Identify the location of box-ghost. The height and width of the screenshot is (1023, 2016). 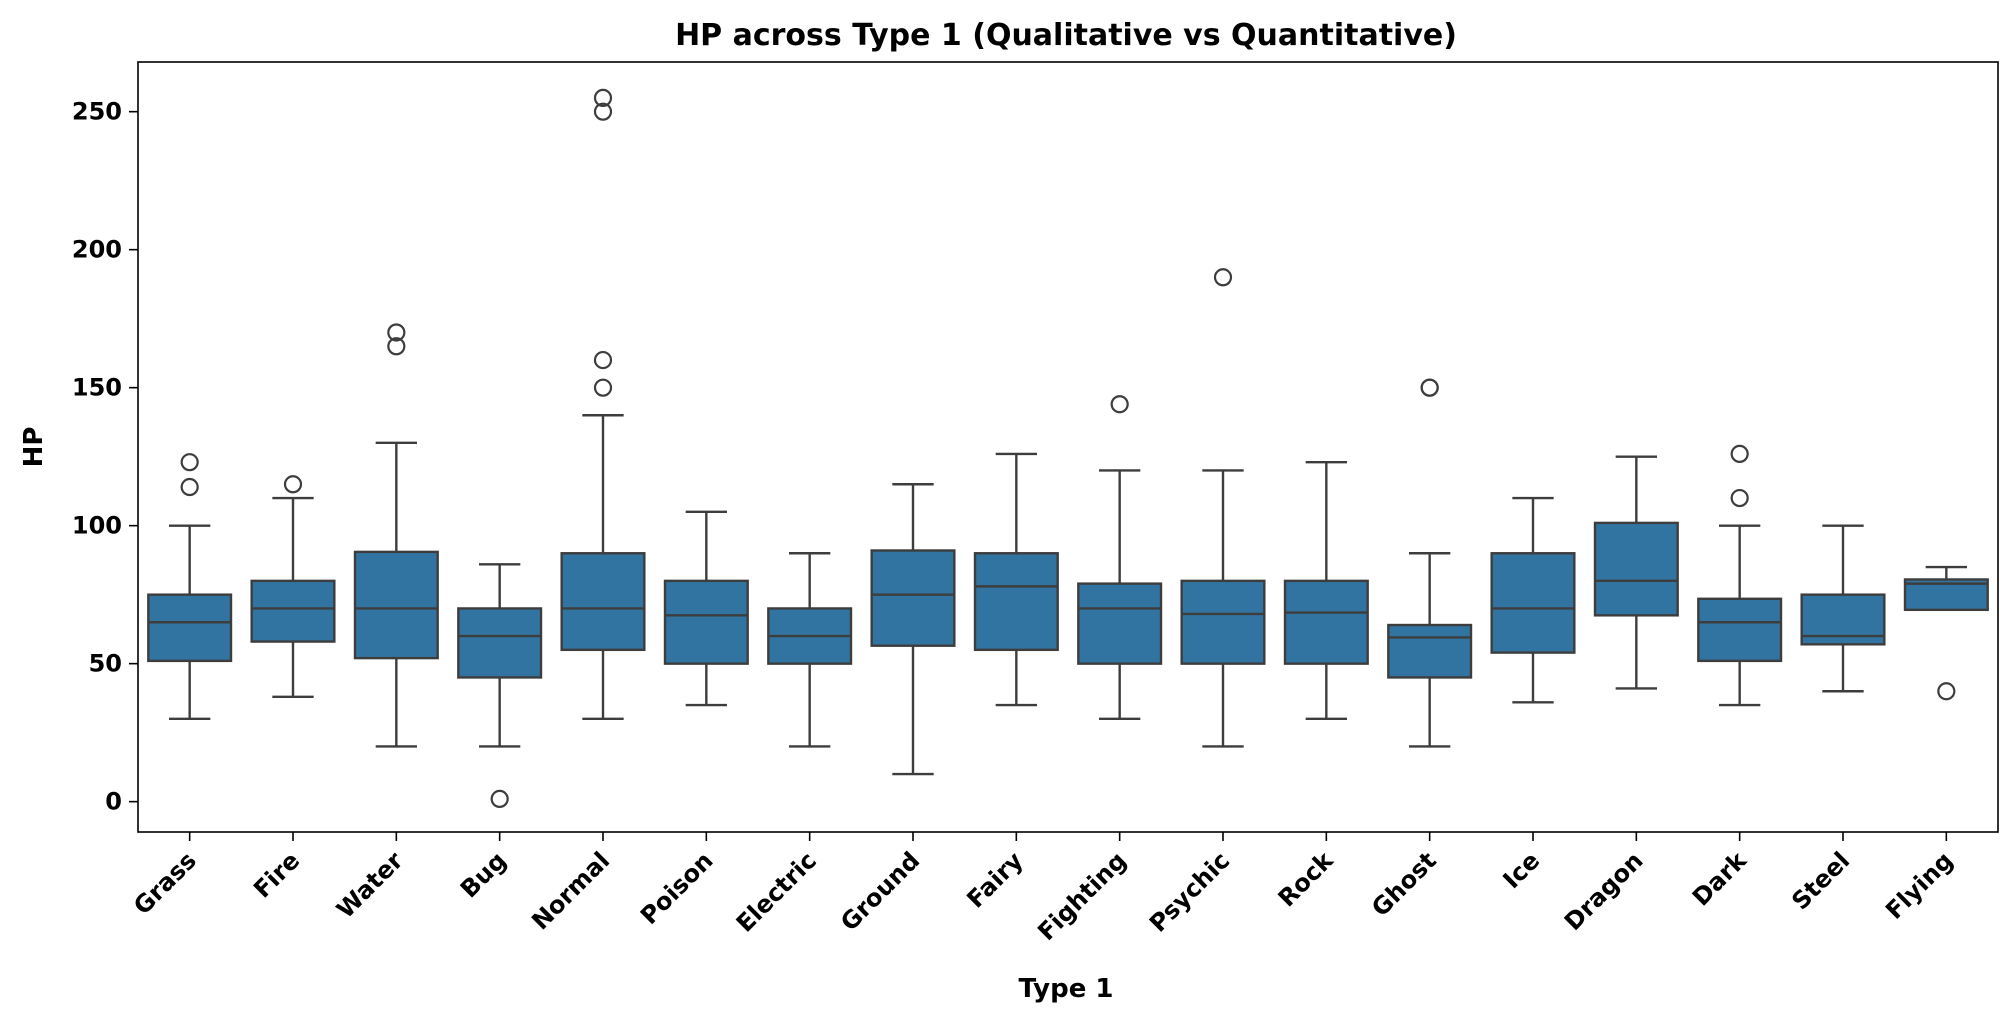
(1430, 563).